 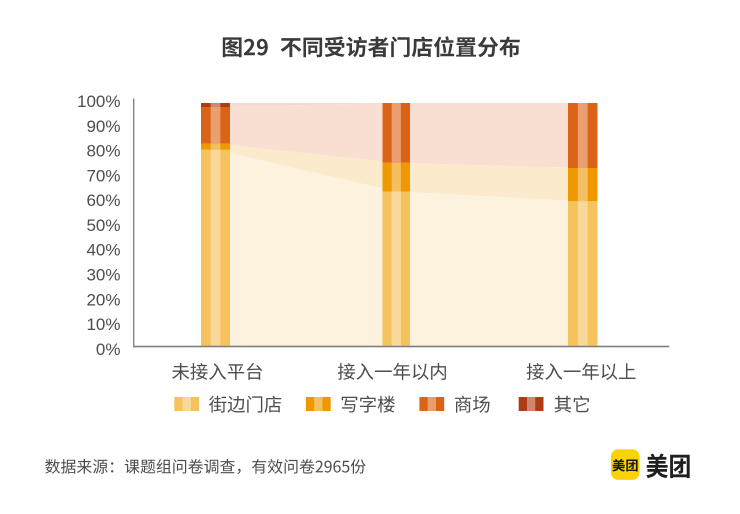 What do you see at coordinates (98, 101) in the screenshot?
I see `svg-text: 100%` at bounding box center [98, 101].